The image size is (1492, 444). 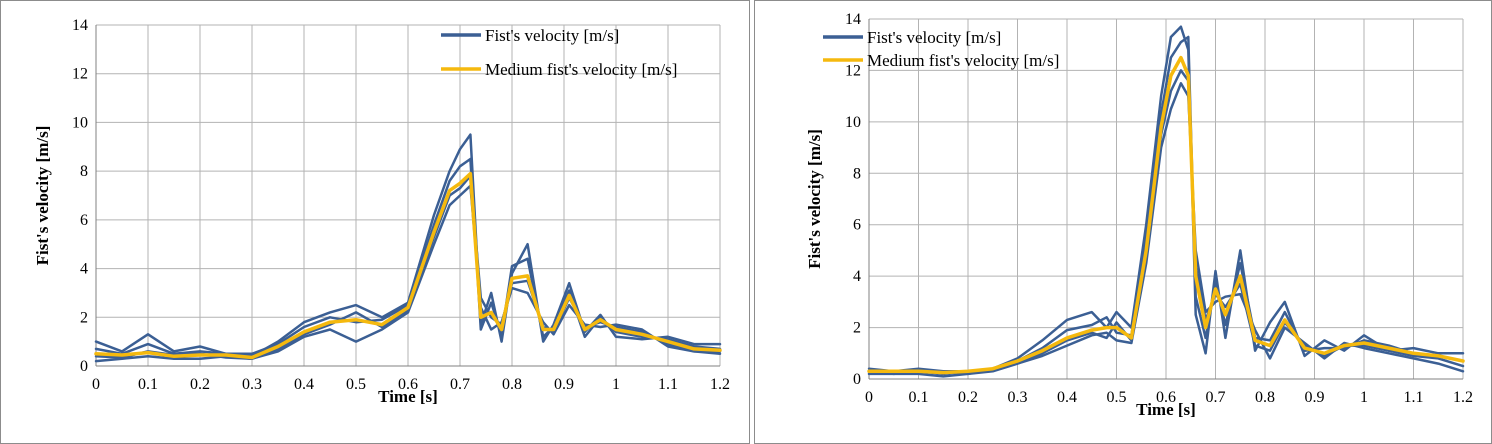 I want to click on left-x-tick-label-9: 0.9, so click(x=564, y=384).